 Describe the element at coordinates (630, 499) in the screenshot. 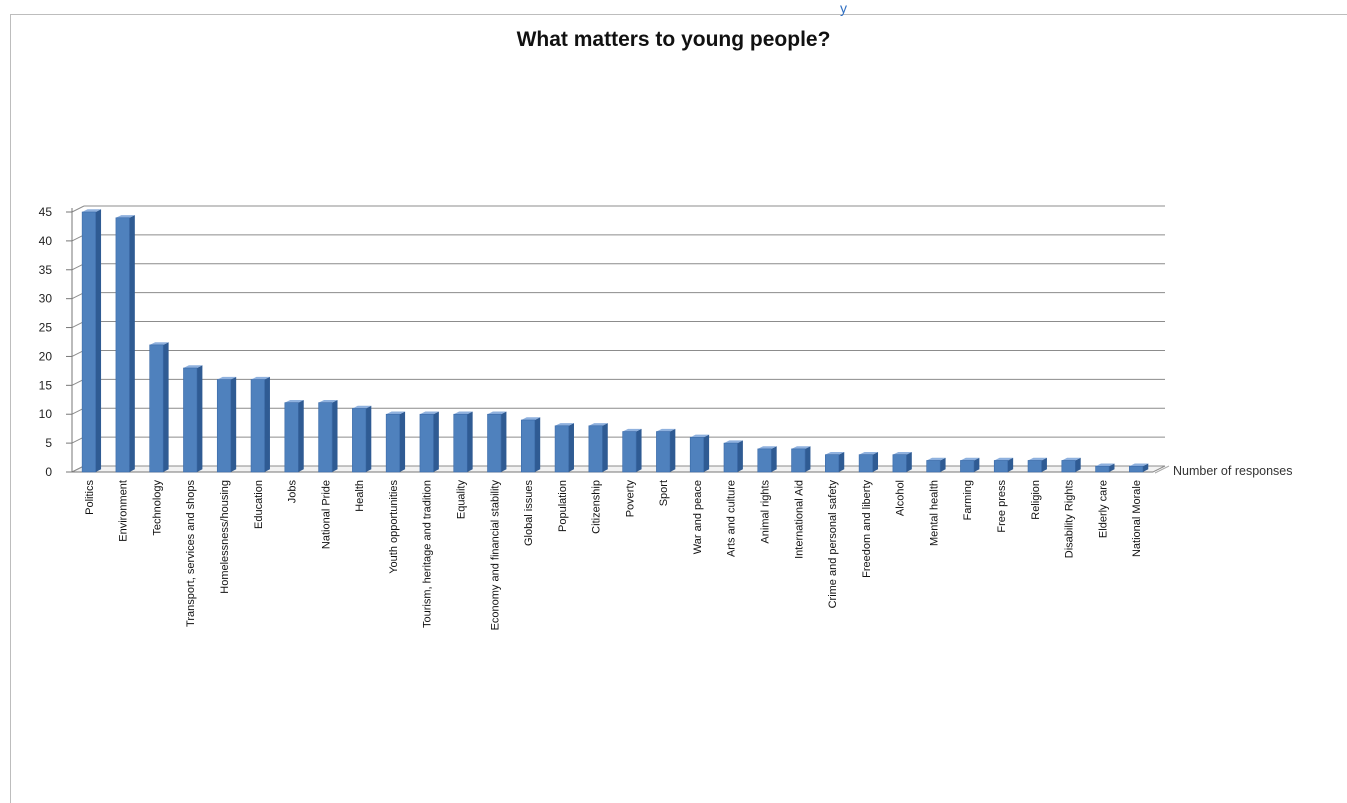

I see `x-tick-label: Poverty` at that location.